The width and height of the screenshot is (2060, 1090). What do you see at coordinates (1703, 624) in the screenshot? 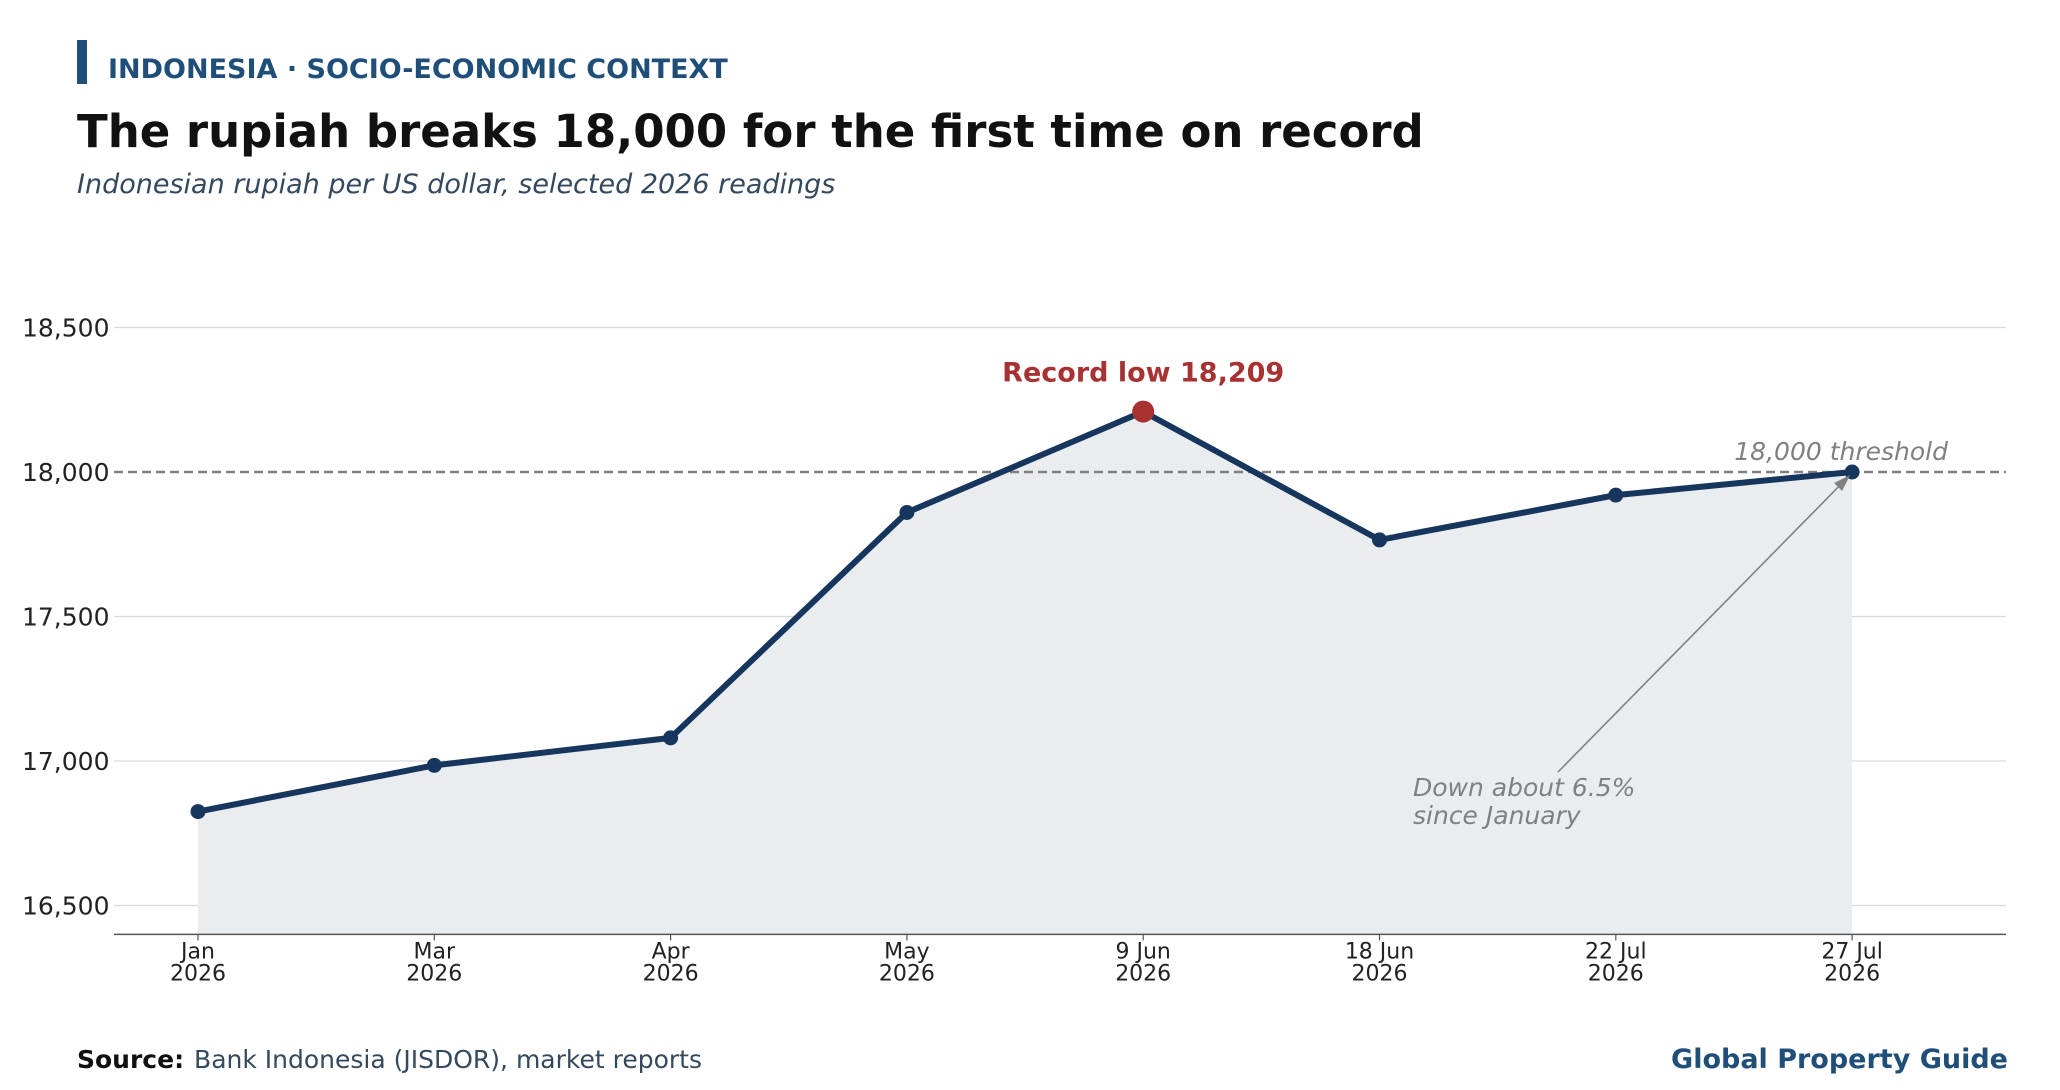
I see `annotation-arrow` at bounding box center [1703, 624].